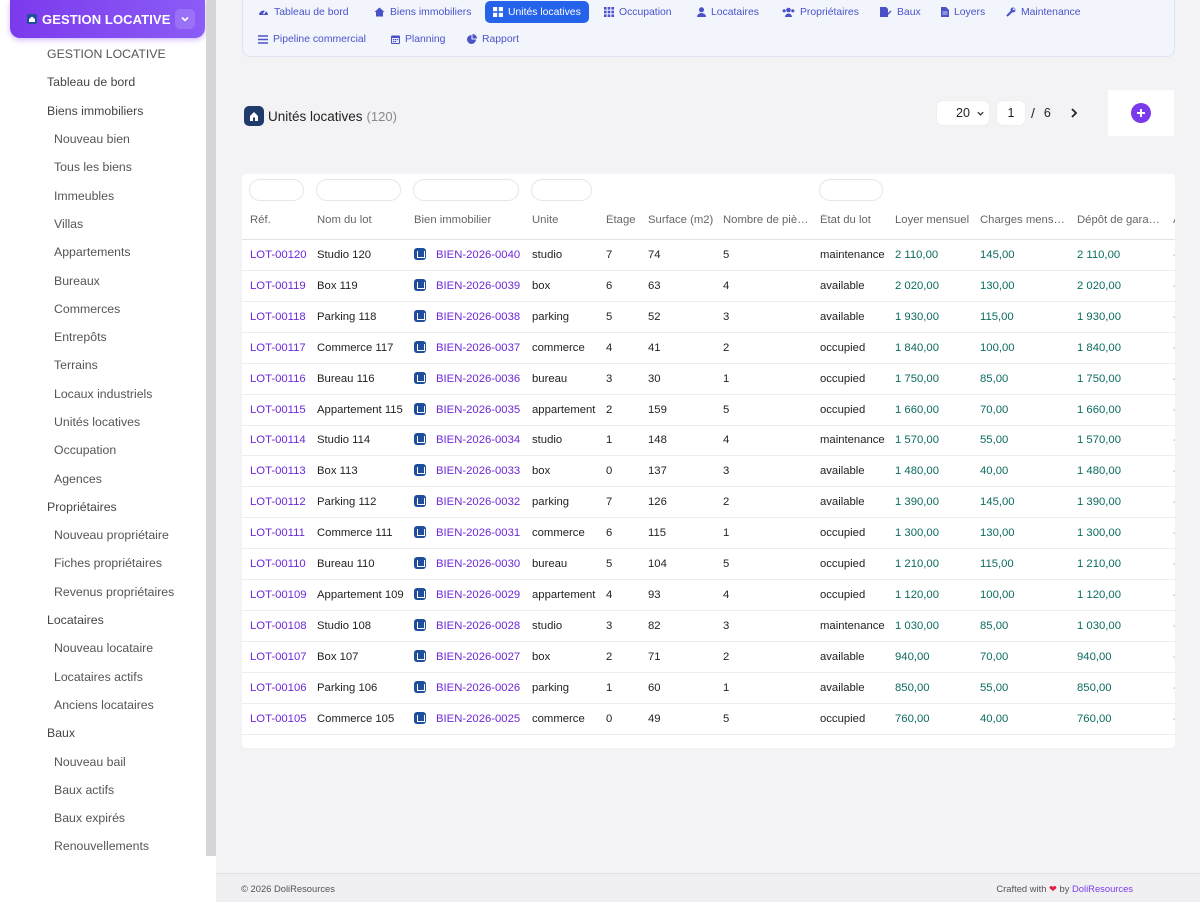 Image resolution: width=1200 pixels, height=902 pixels. Describe the element at coordinates (963, 113) in the screenshot. I see `per-page-select: 20` at that location.